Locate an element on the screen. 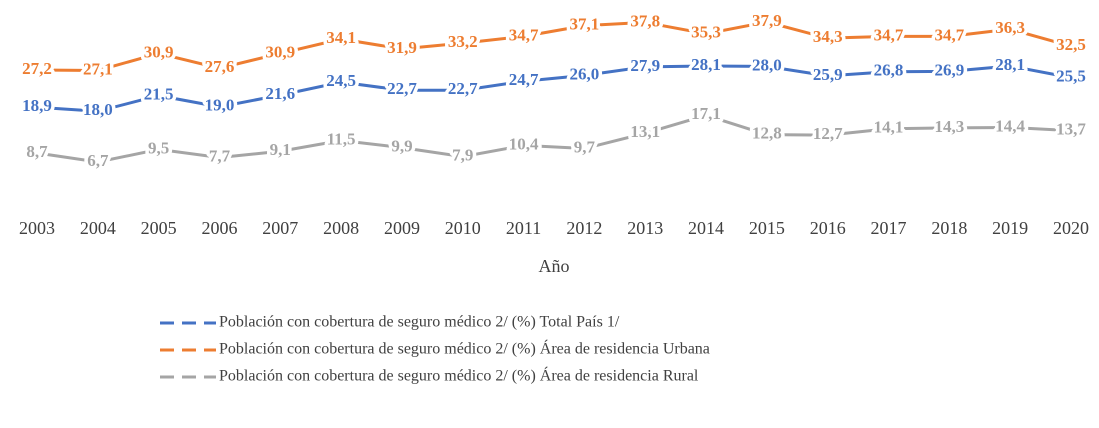 This screenshot has height=428, width=1099. data-label: 6,7 is located at coordinates (98, 160).